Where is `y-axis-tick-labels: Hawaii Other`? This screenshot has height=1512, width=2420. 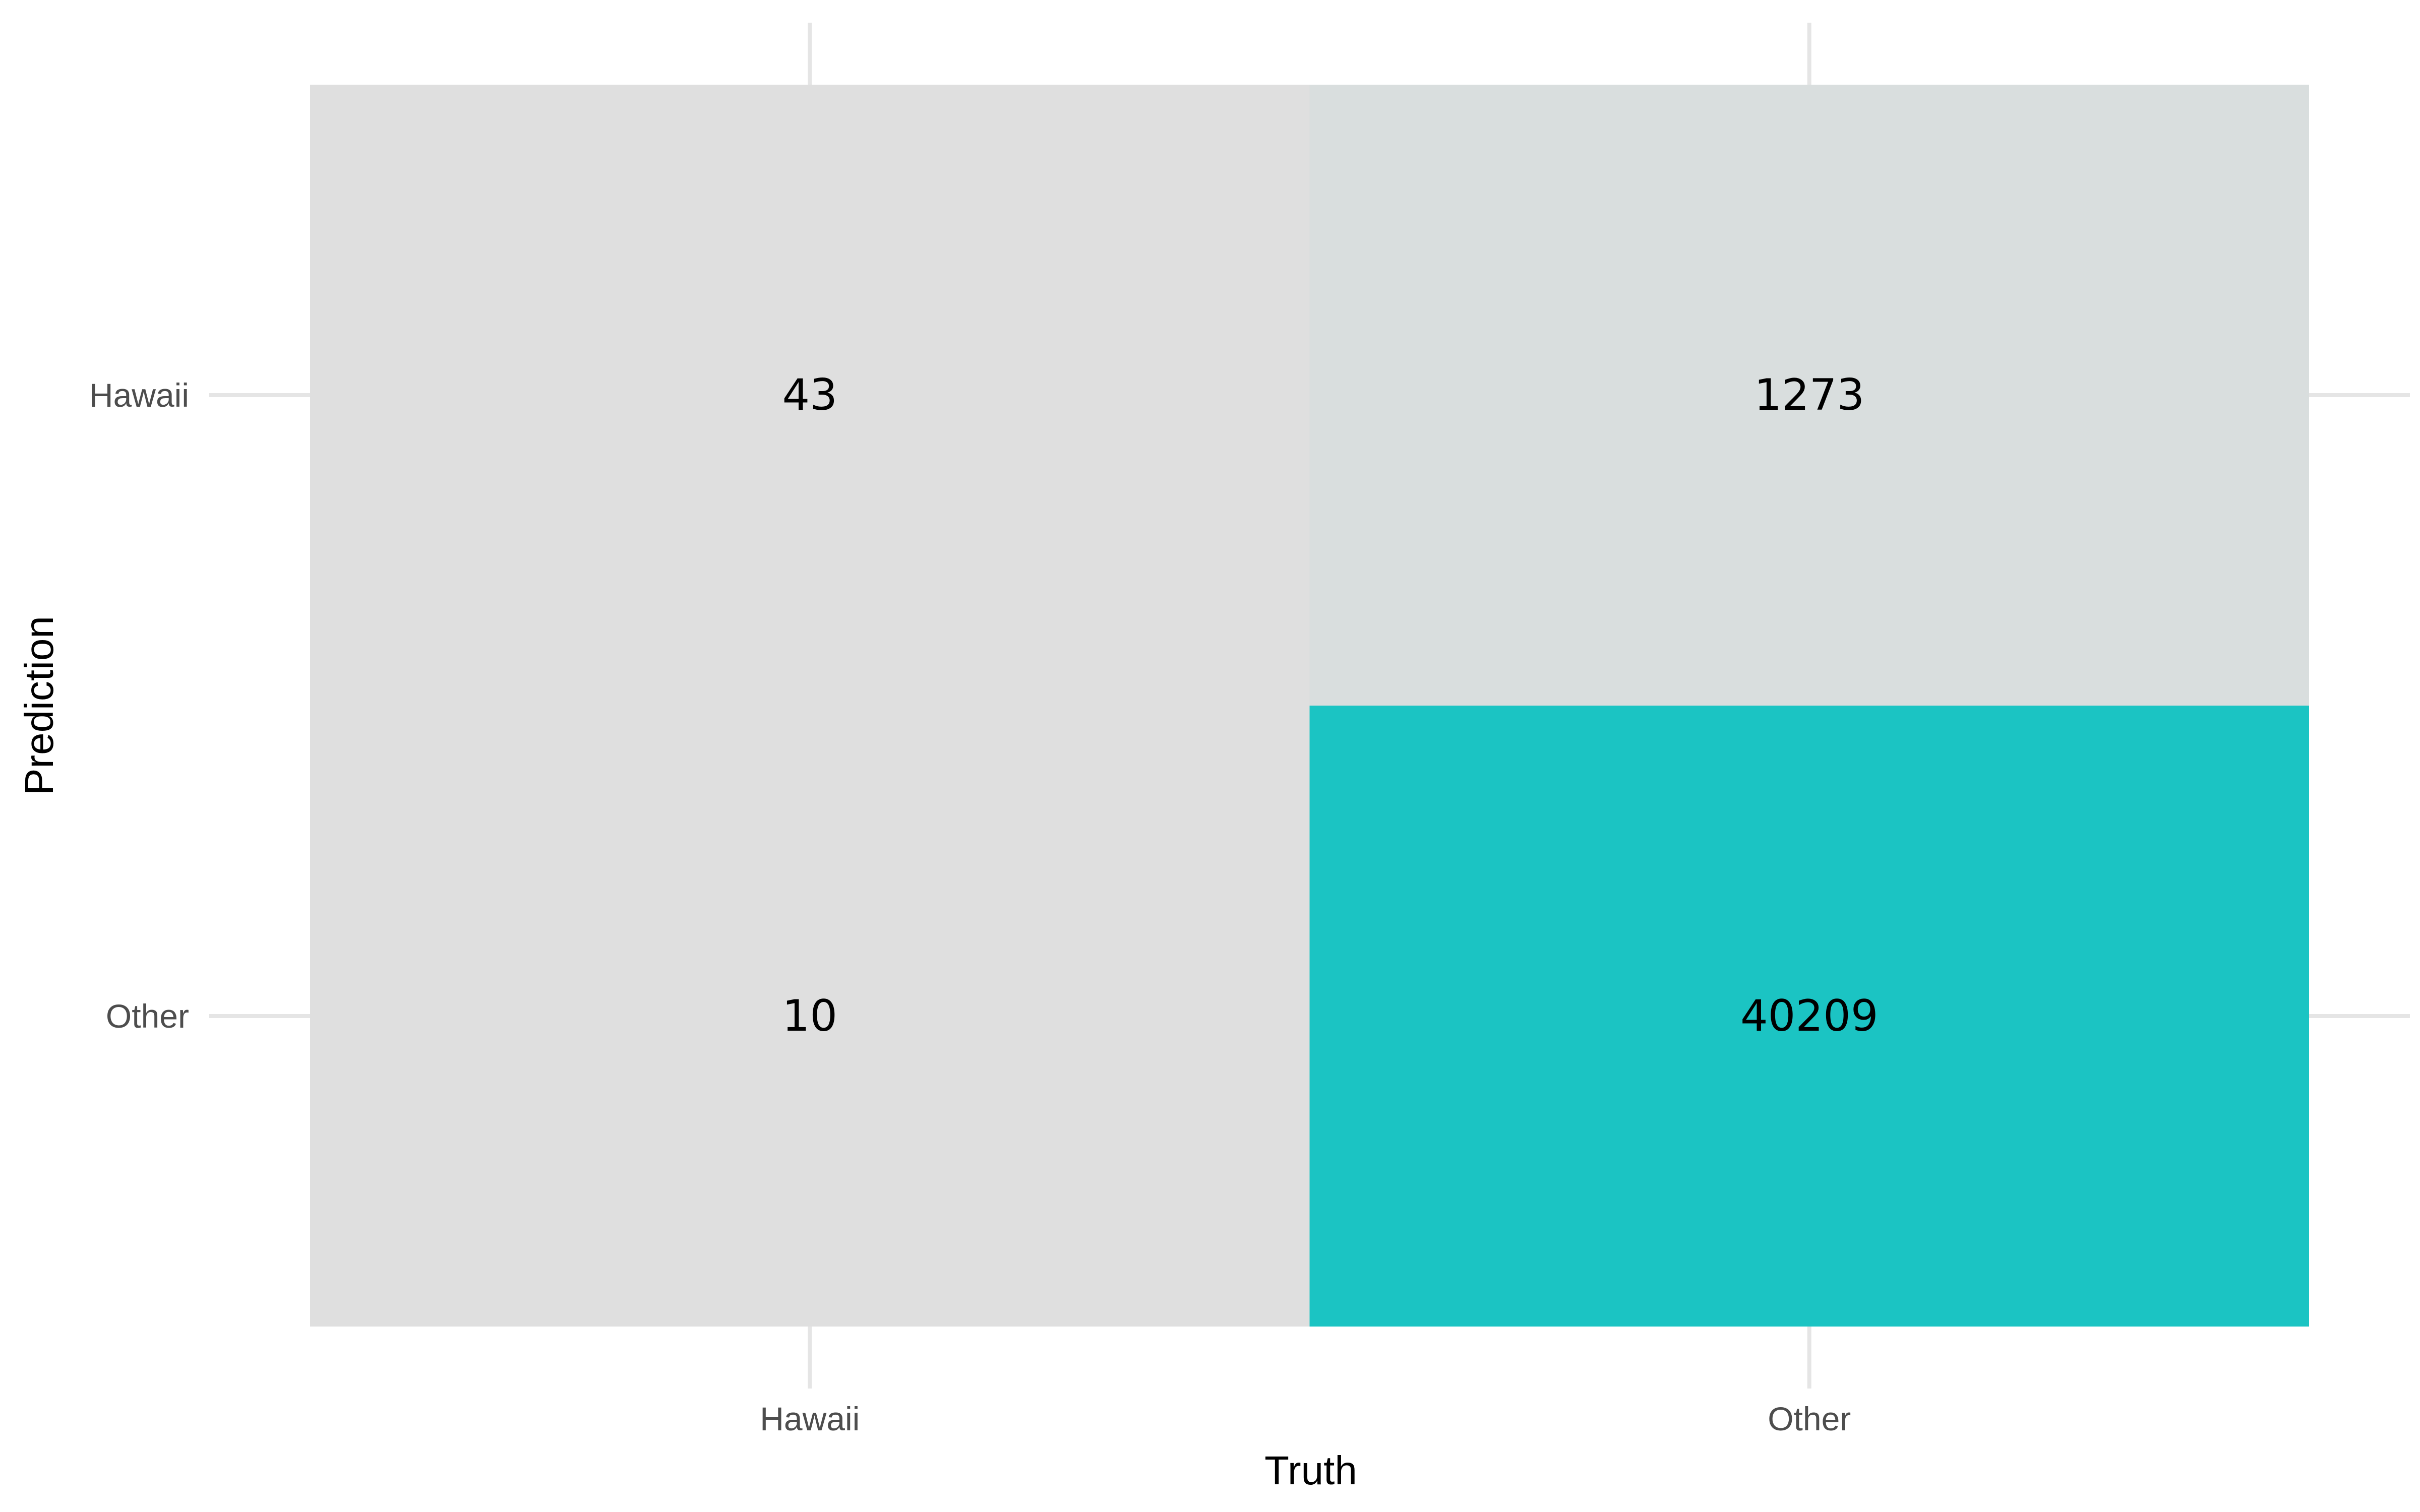
y-axis-tick-labels: Hawaii Other is located at coordinates (139, 705).